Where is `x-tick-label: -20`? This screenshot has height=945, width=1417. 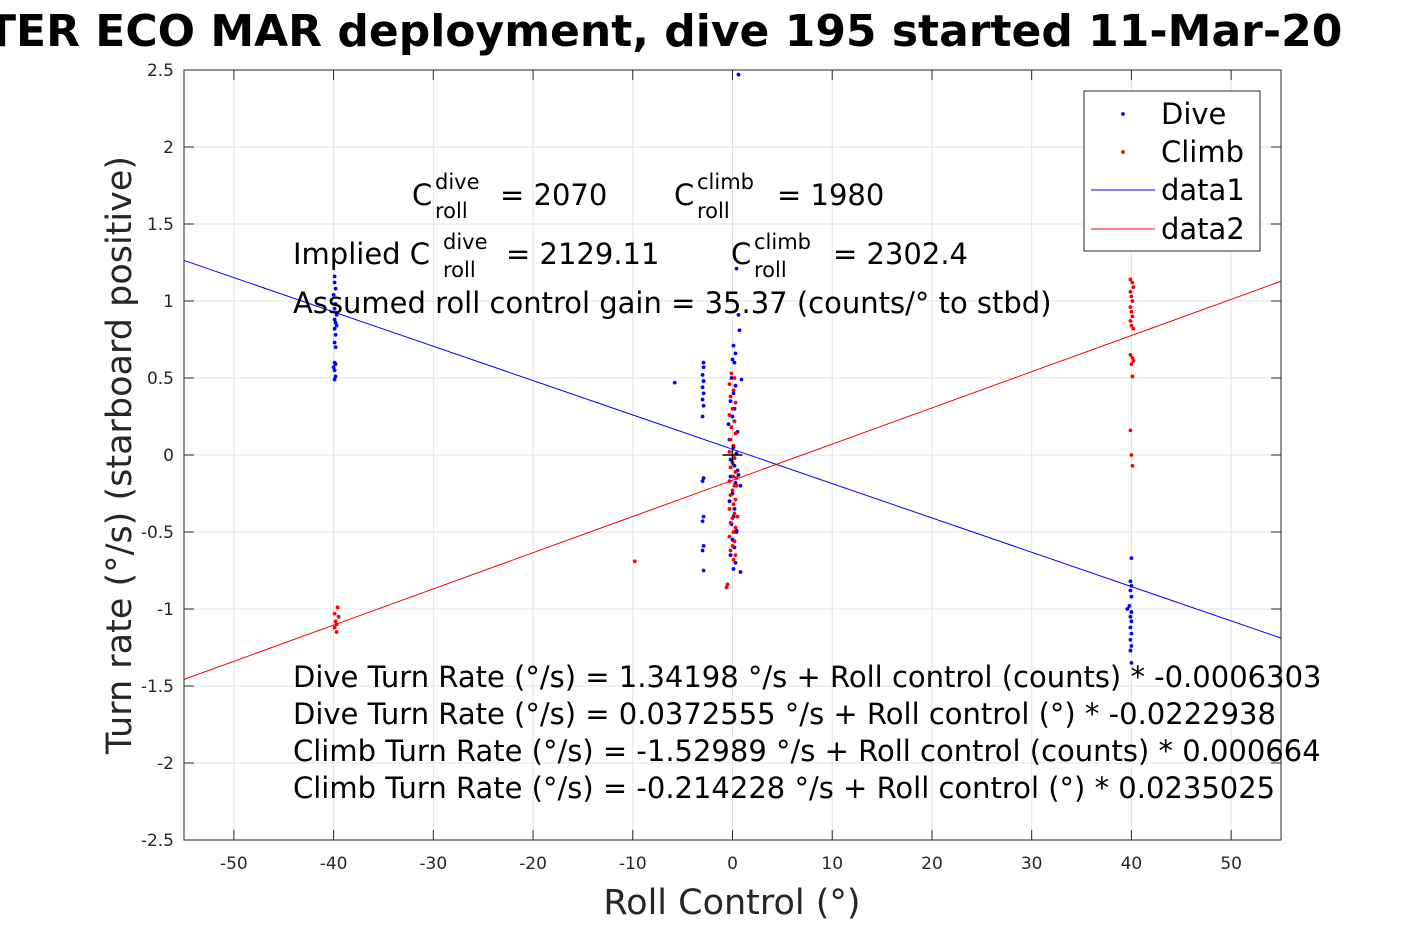 x-tick-label: -20 is located at coordinates (533, 864).